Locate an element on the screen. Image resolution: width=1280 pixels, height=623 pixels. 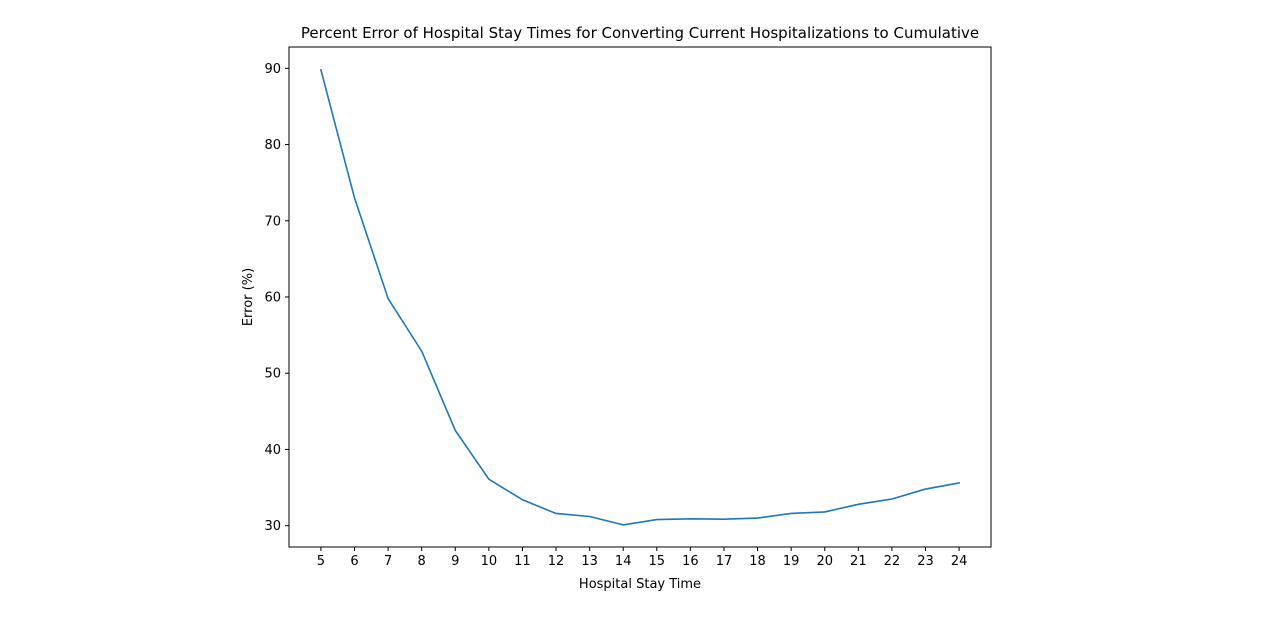
x-tick-label: 23 is located at coordinates (925, 561).